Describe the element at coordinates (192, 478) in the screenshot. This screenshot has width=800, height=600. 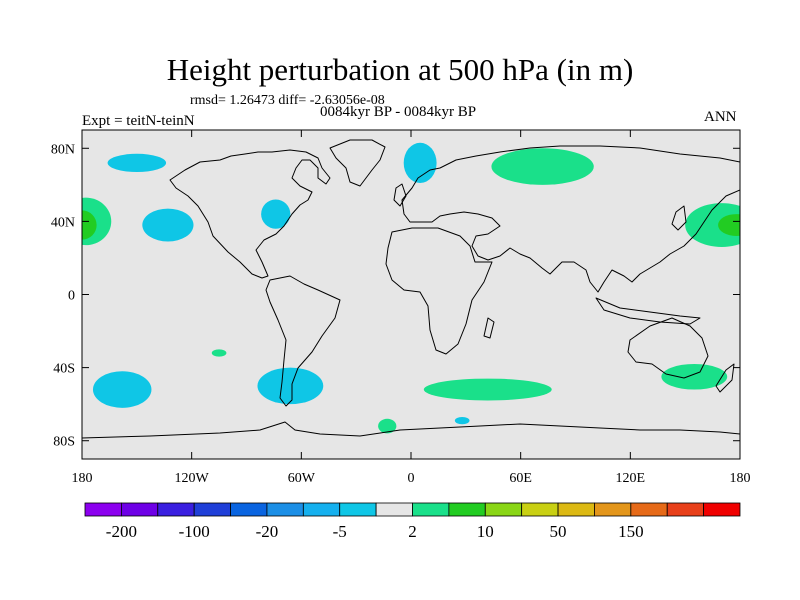
I see `x-tick-label: 120W` at that location.